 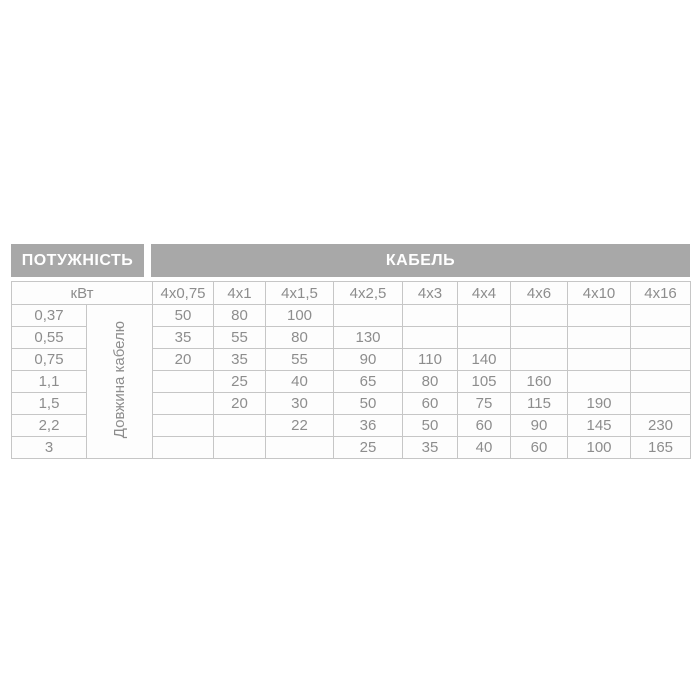 What do you see at coordinates (661, 425) in the screenshot?
I see `length-value-cell: 230` at bounding box center [661, 425].